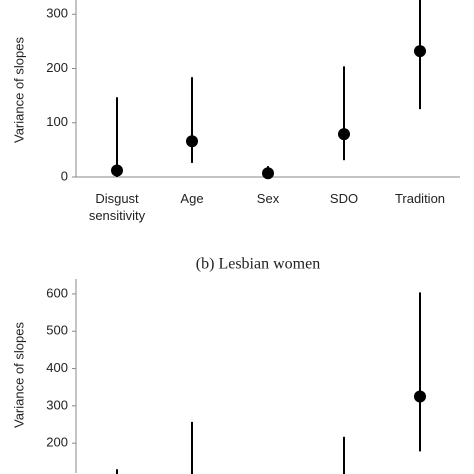  Describe the element at coordinates (64, 175) in the screenshot. I see `y-tick-label: 0` at that location.